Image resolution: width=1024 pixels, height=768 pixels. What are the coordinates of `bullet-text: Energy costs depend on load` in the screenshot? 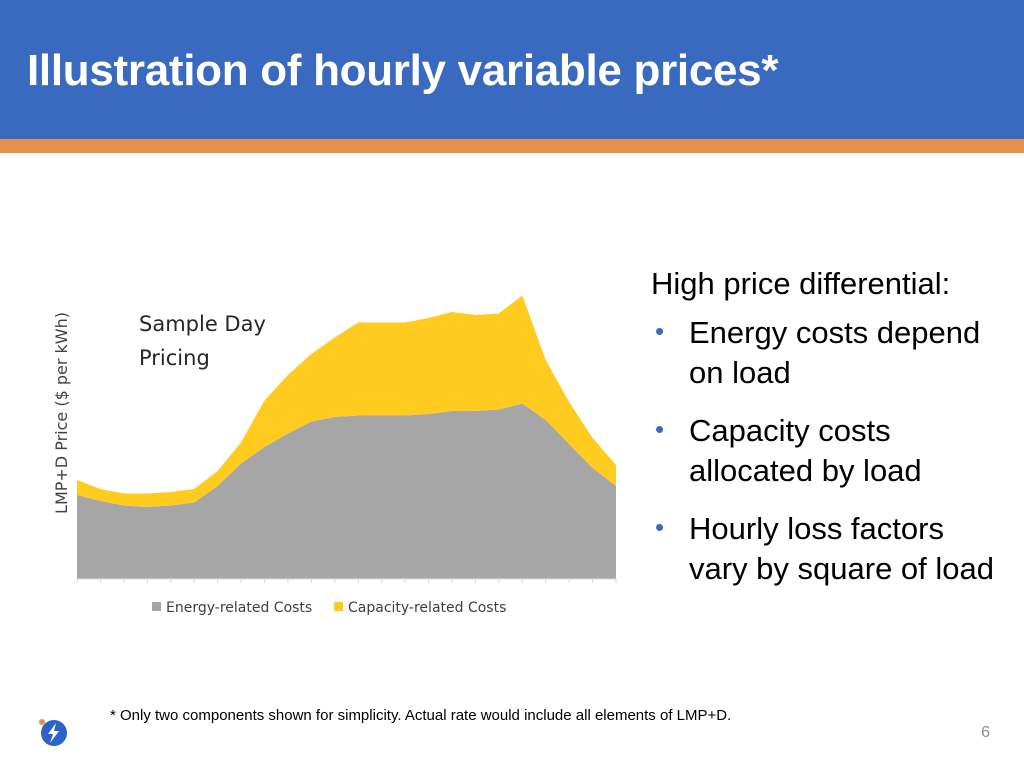 It's located at (835, 352).